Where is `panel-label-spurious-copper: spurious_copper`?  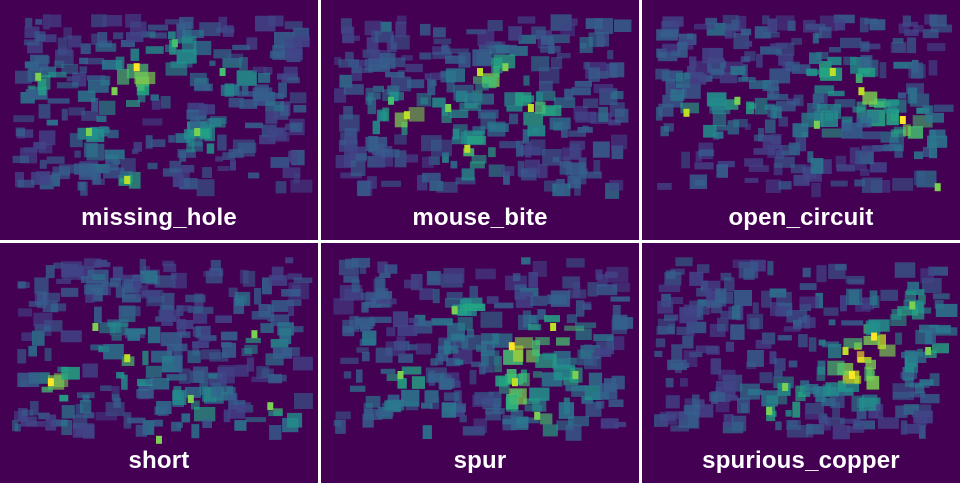
panel-label-spurious-copper: spurious_copper is located at coordinates (801, 460).